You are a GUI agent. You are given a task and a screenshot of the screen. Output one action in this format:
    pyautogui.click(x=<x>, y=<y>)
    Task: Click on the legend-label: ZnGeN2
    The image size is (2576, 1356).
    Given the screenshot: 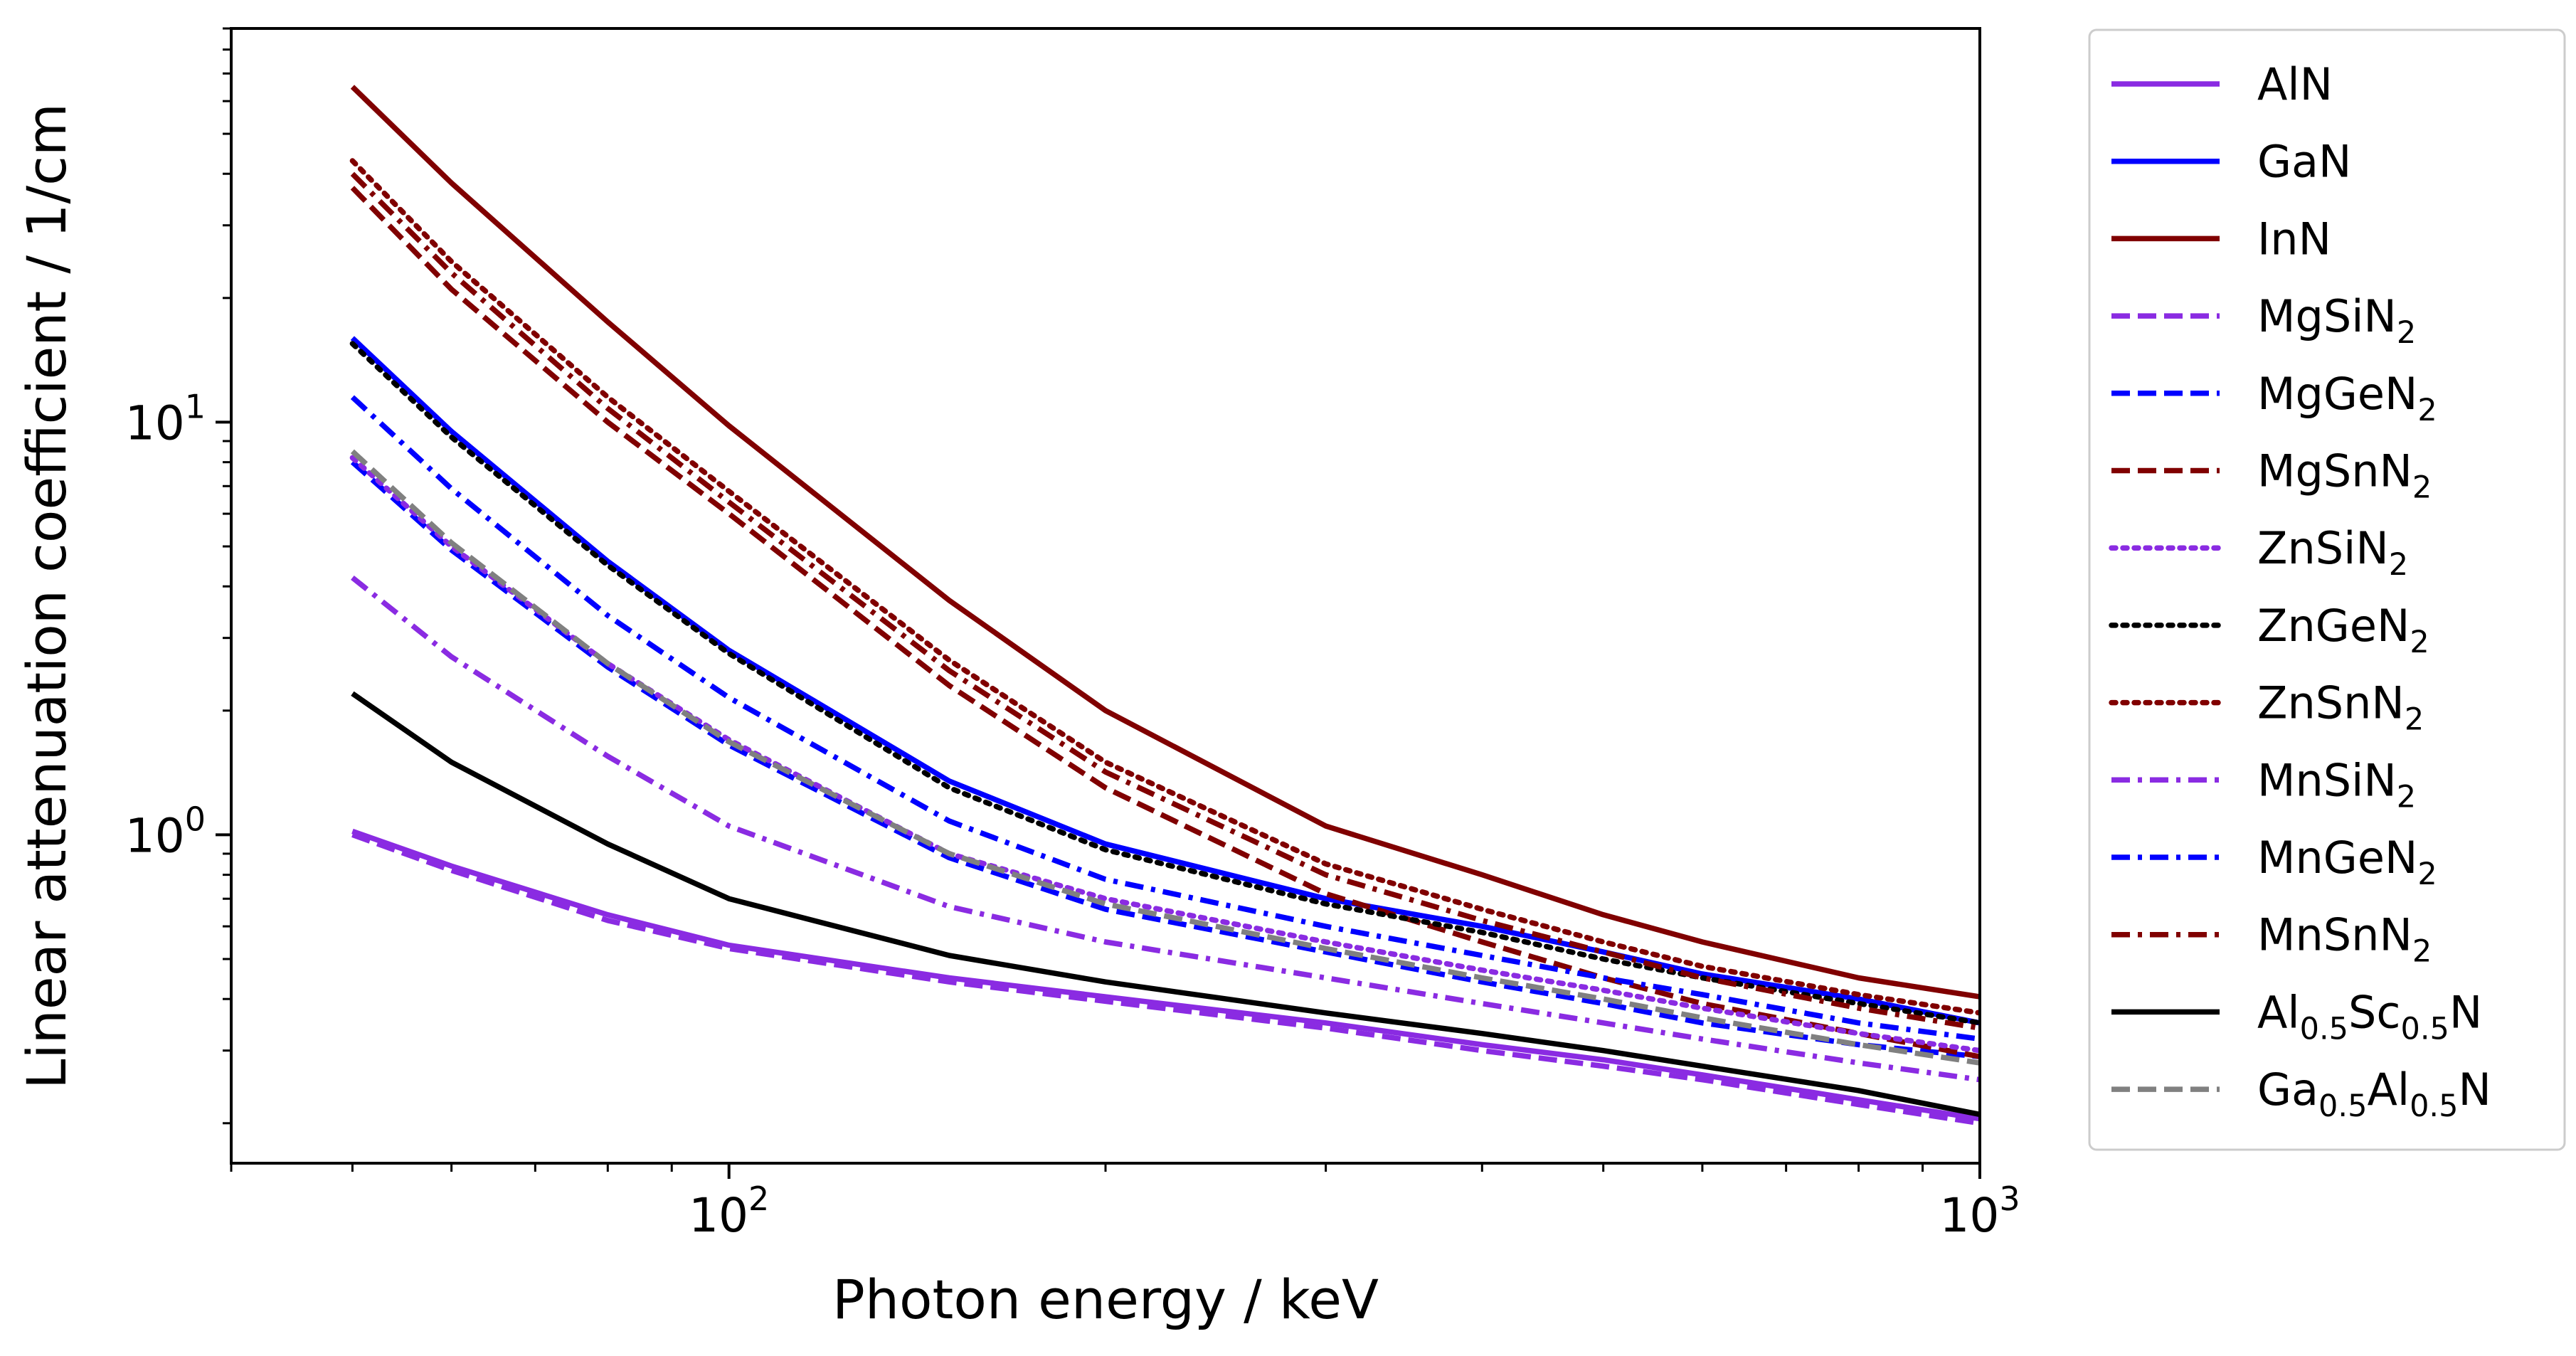 What is the action you would take?
    pyautogui.click(x=2343, y=630)
    